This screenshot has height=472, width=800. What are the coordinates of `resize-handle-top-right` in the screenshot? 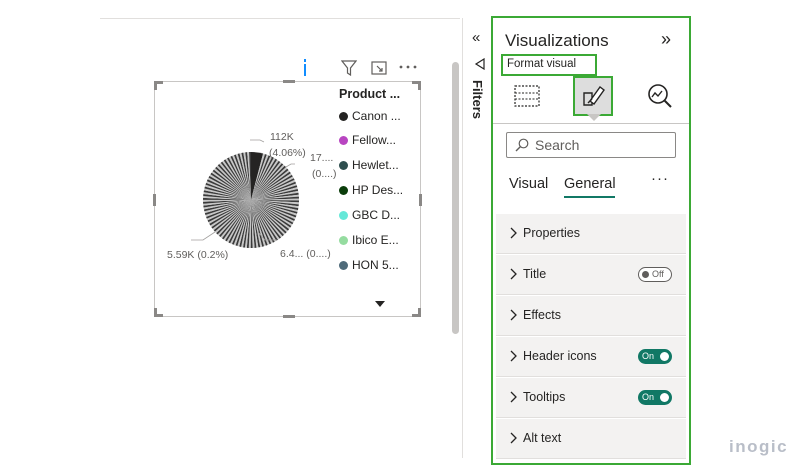 It's located at (416, 85).